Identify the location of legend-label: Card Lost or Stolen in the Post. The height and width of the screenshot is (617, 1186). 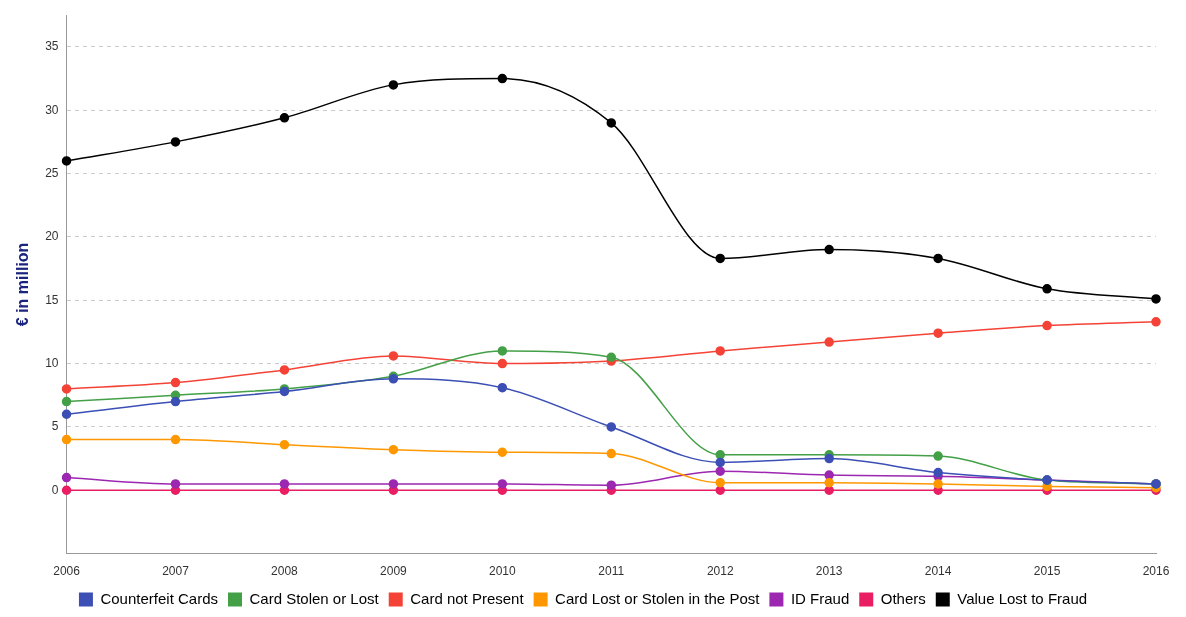
(658, 598).